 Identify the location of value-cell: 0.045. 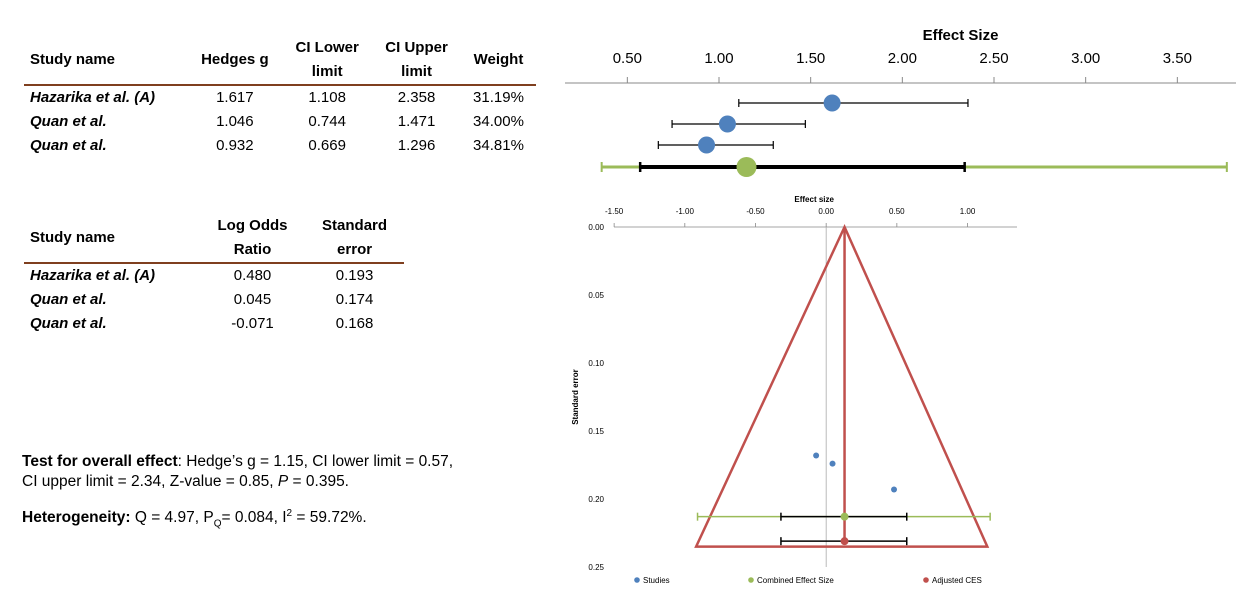
(252, 299).